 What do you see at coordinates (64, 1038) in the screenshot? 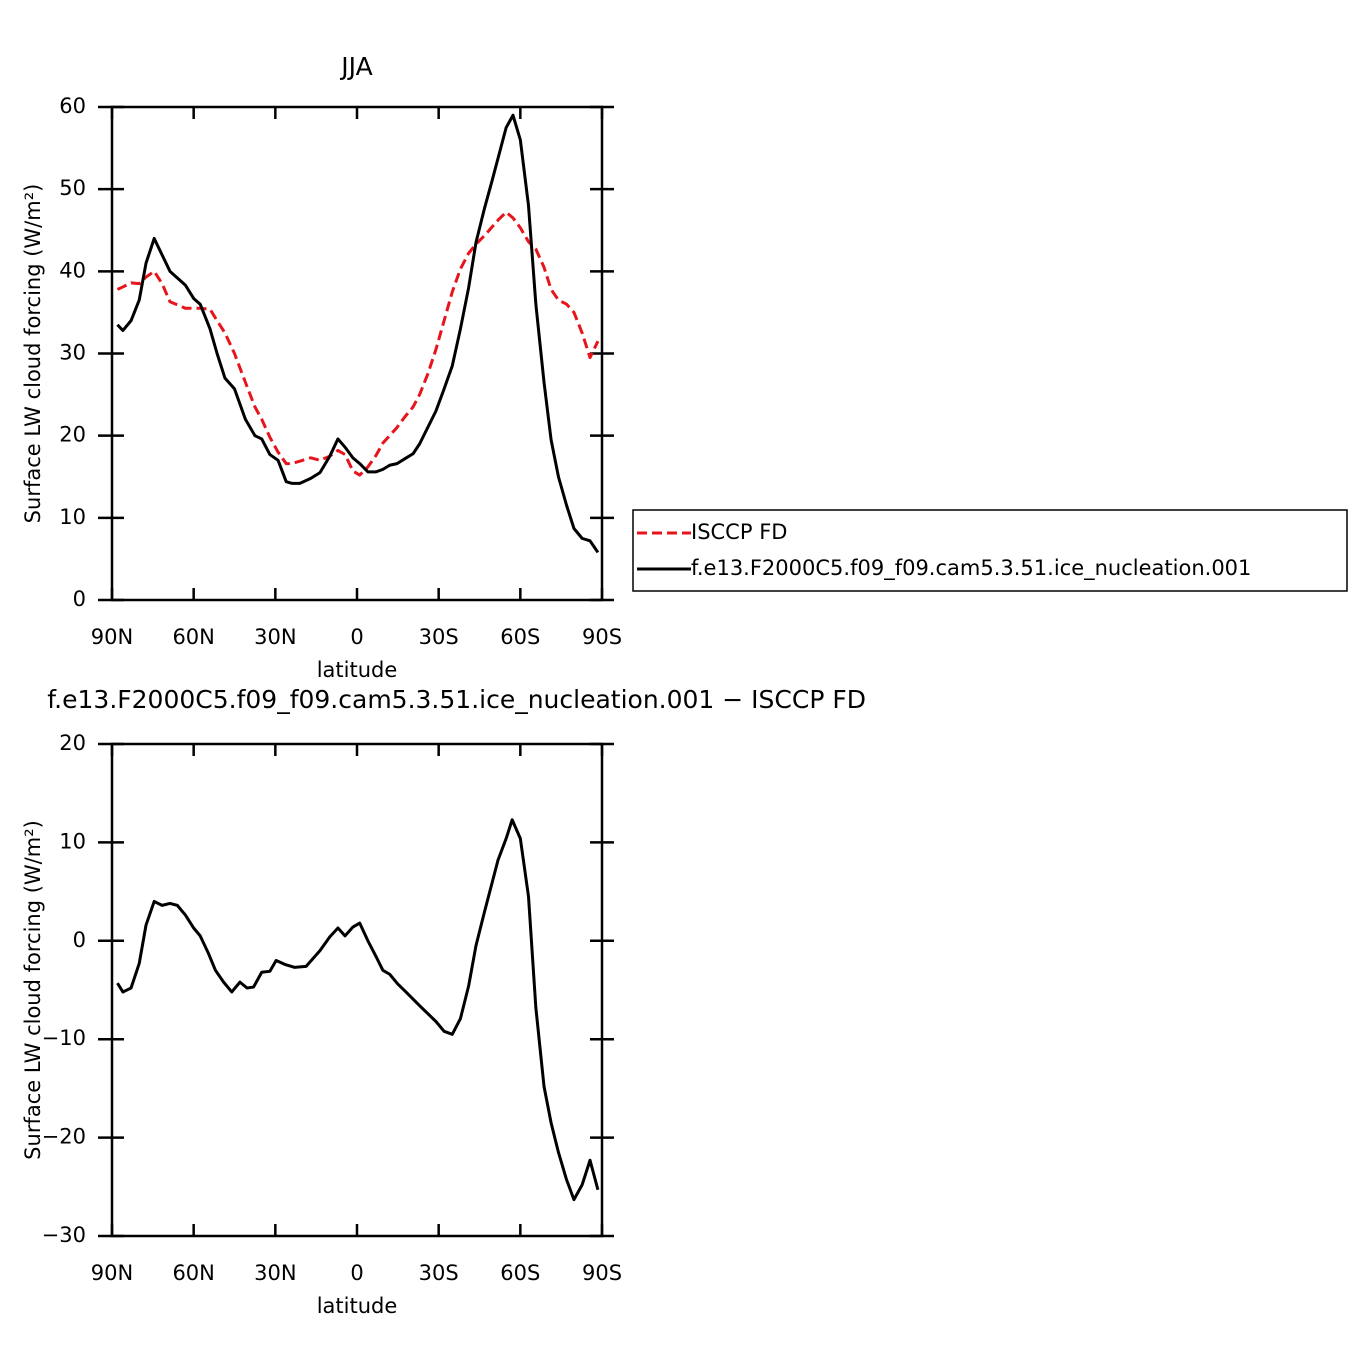
I see `y-tick-label: −10` at bounding box center [64, 1038].